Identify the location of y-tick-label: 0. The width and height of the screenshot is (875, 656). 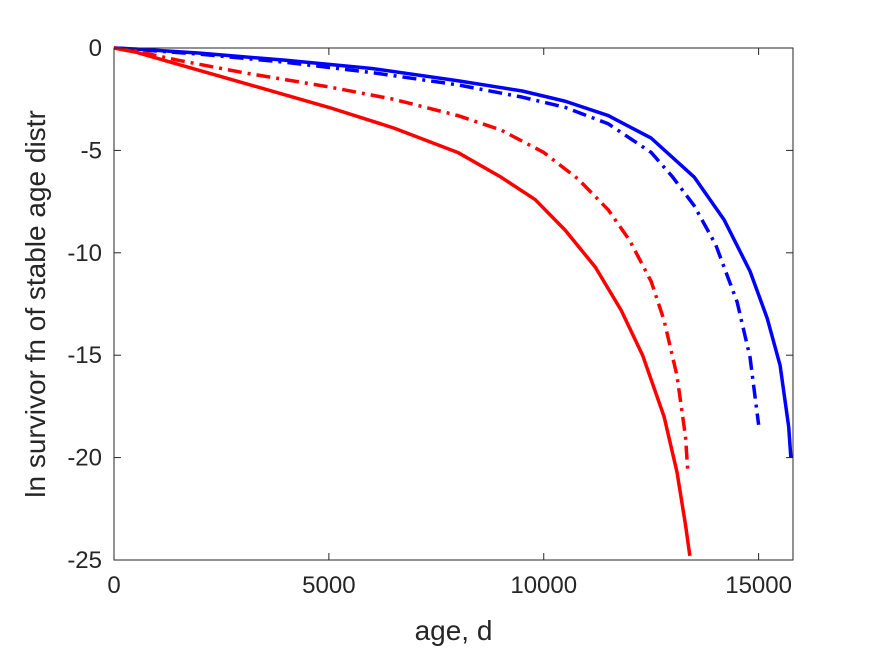
(95, 48).